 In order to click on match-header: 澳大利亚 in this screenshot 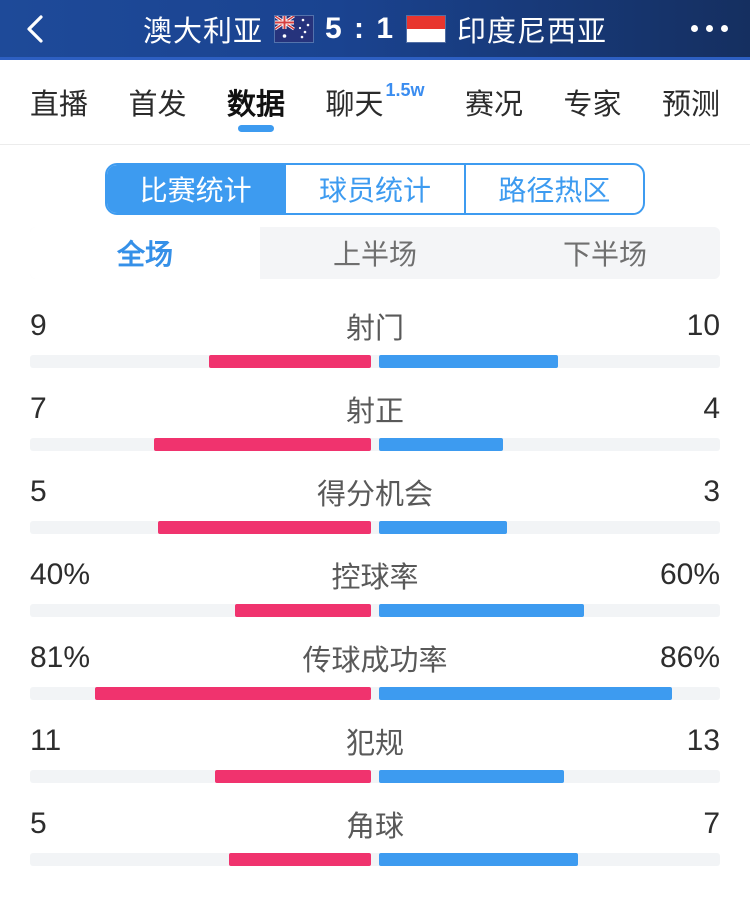, I will do `click(375, 30)`.